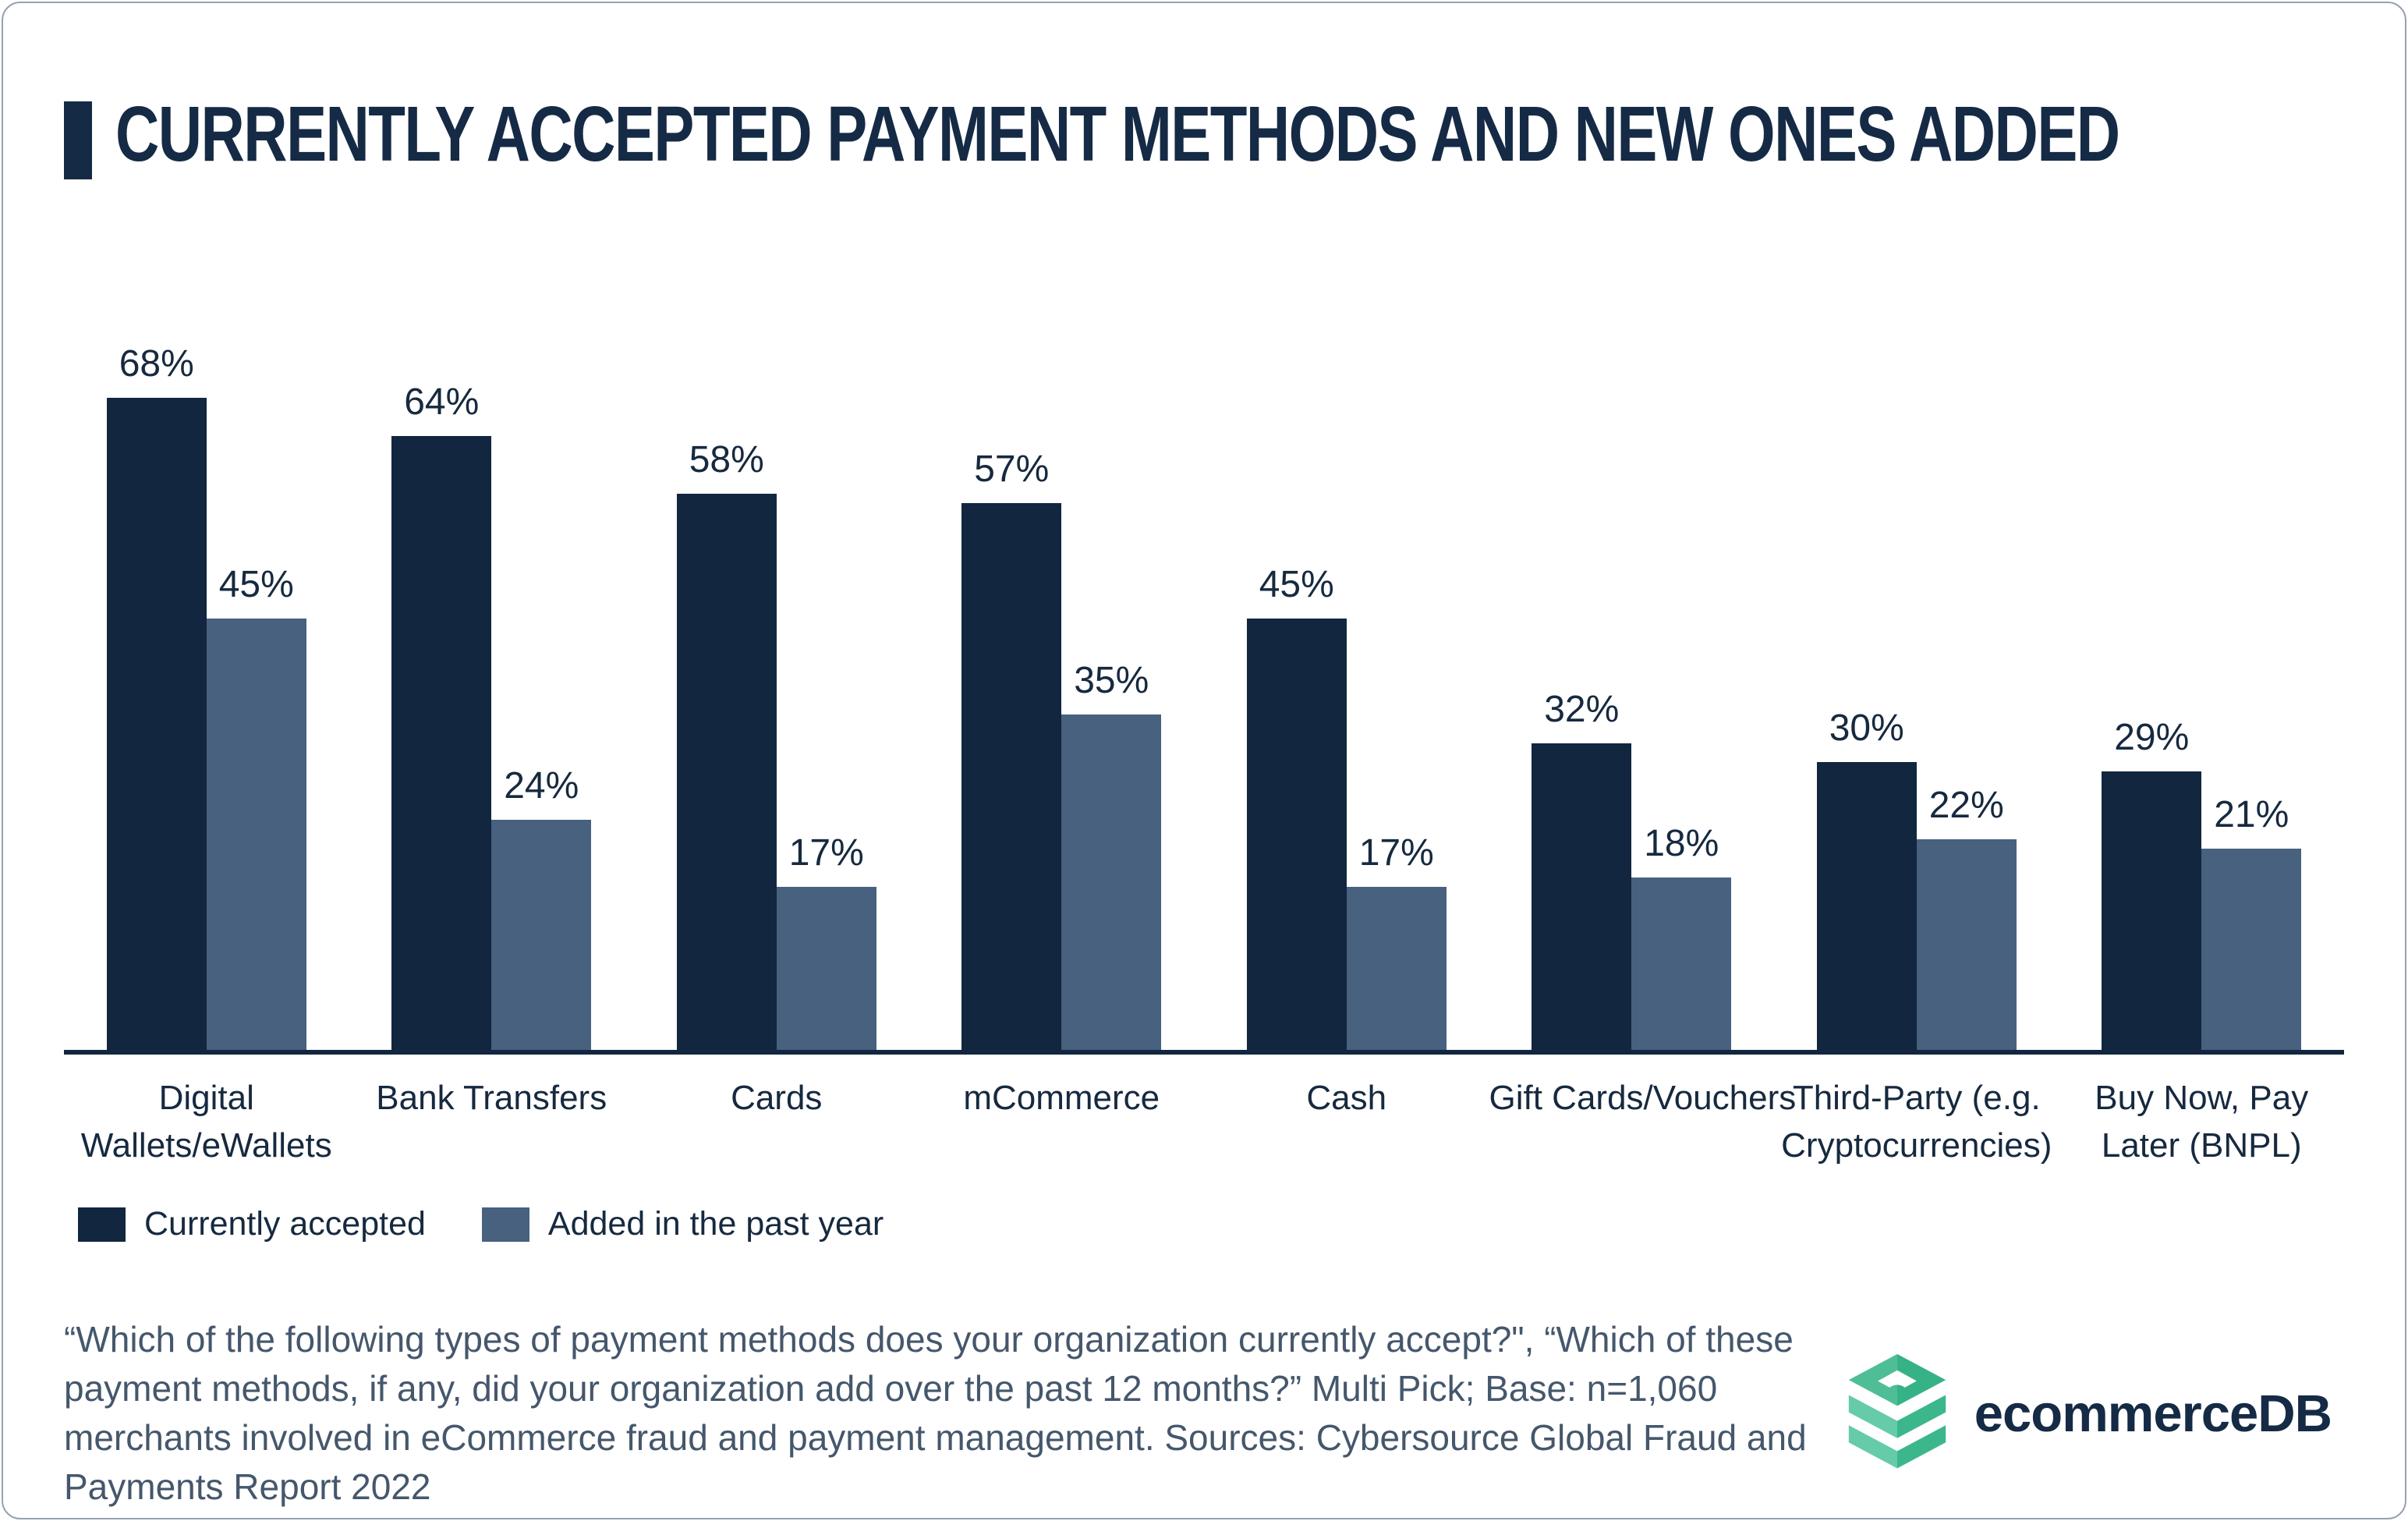  Describe the element at coordinates (1916, 697) in the screenshot. I see `bar-group-third-party-e-g-cryptocurrencies: 30% 22%` at that location.